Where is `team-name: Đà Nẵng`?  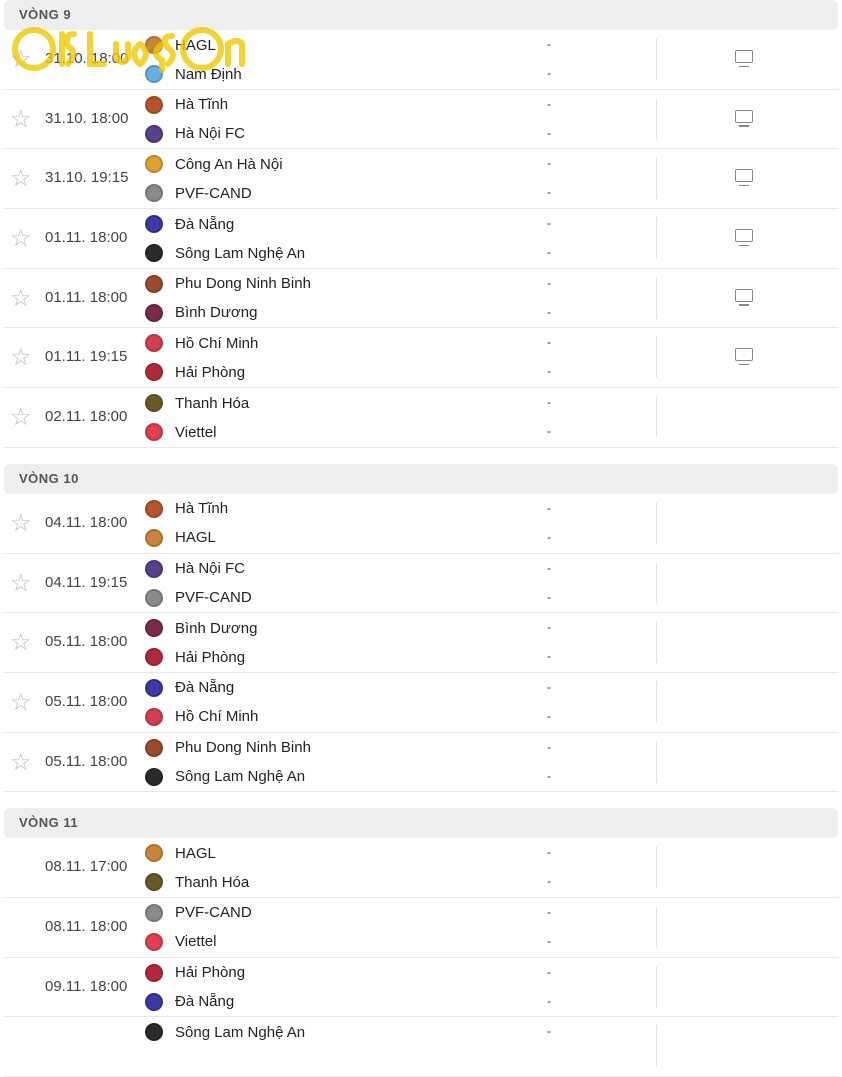 team-name: Đà Nẵng is located at coordinates (205, 688).